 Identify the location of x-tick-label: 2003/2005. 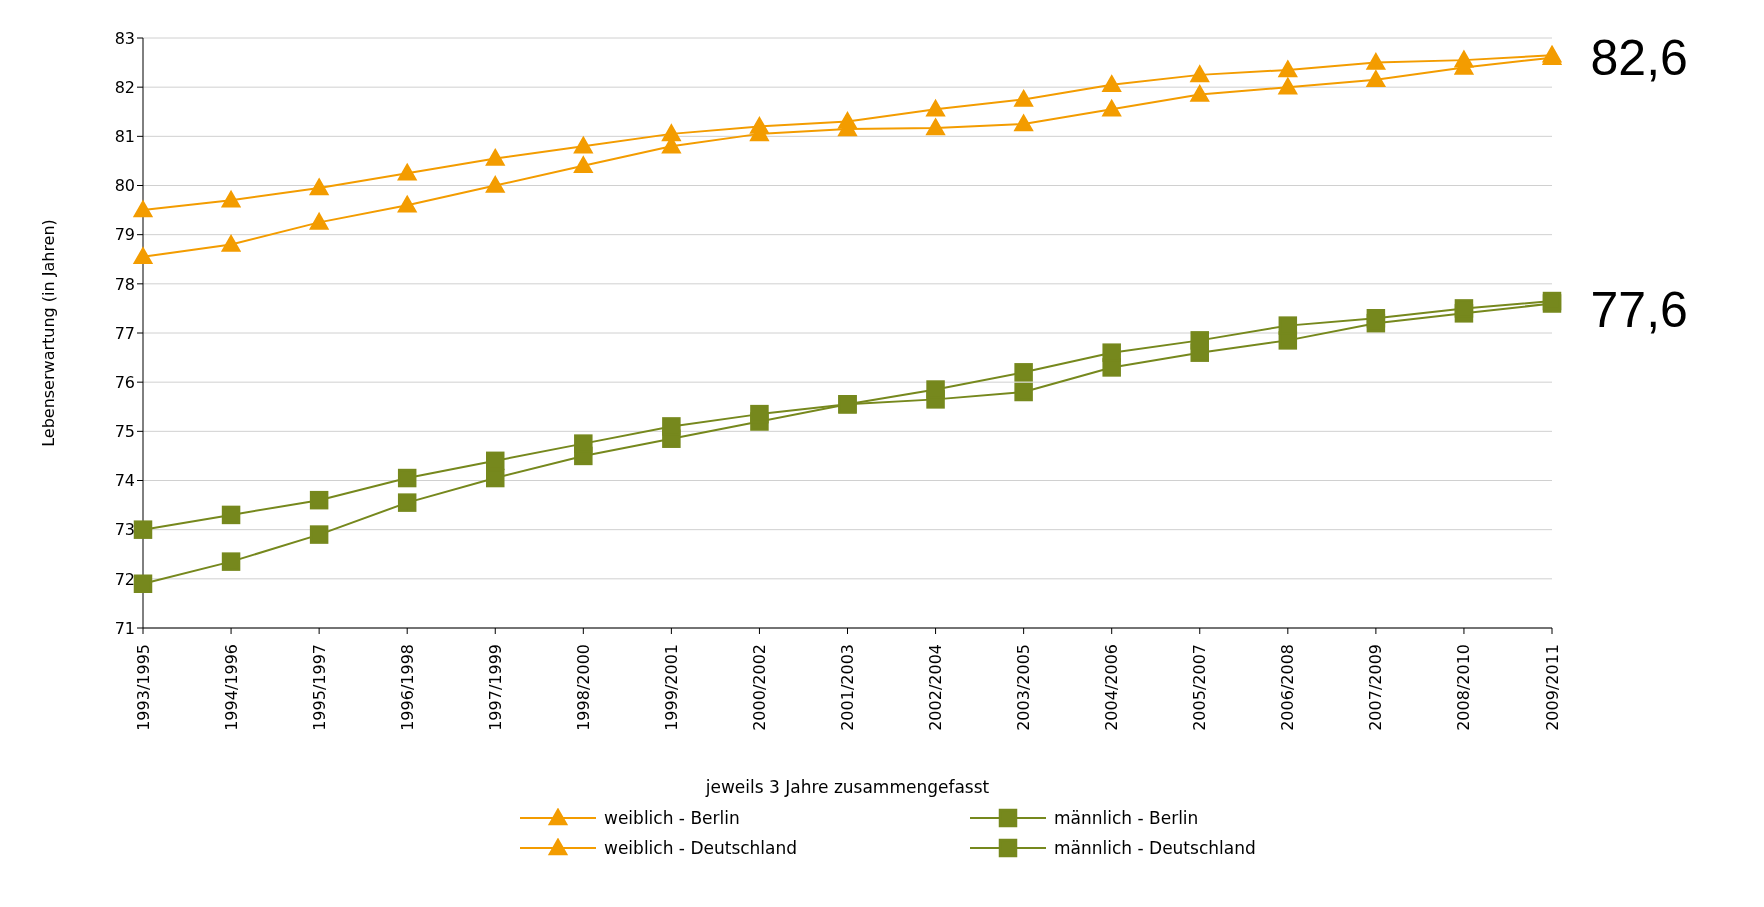
(1024, 687).